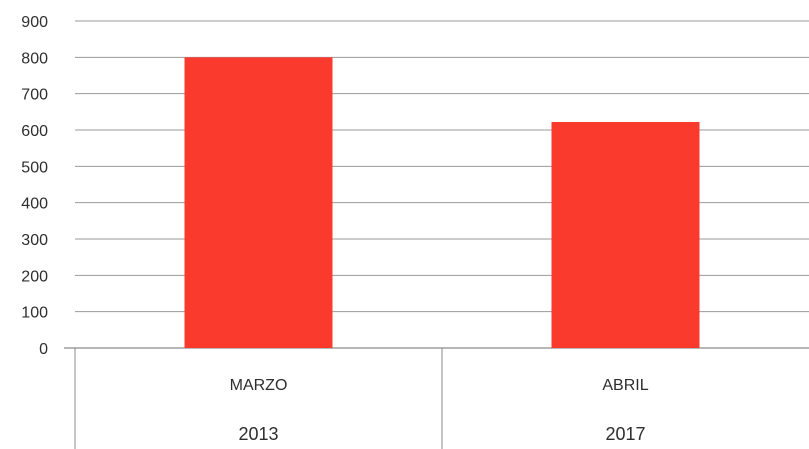 This screenshot has width=809, height=449. I want to click on y-tick-label-100: 100, so click(34, 313).